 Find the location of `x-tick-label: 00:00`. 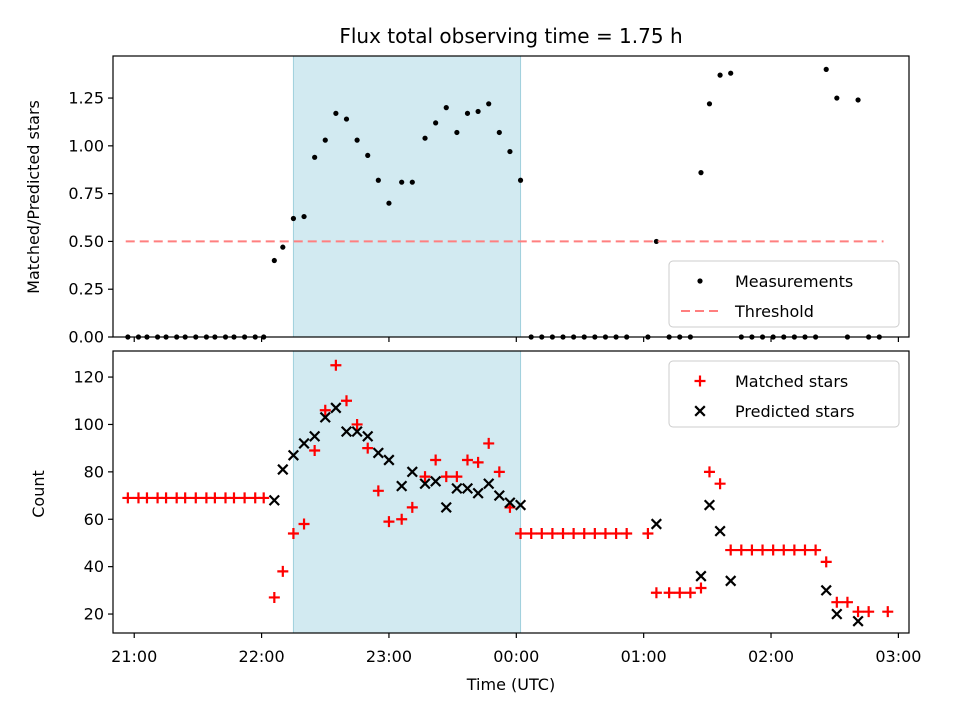

x-tick-label: 00:00 is located at coordinates (516, 656).